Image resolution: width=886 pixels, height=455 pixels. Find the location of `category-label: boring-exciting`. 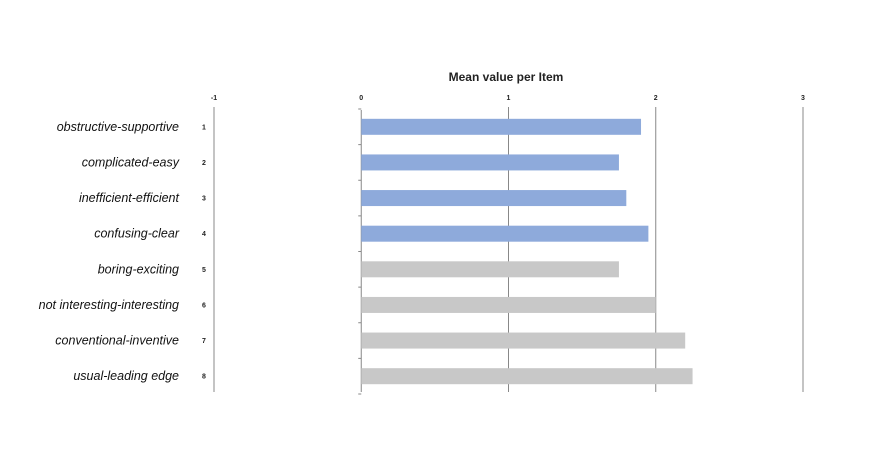

category-label: boring-exciting is located at coordinates (138, 269).